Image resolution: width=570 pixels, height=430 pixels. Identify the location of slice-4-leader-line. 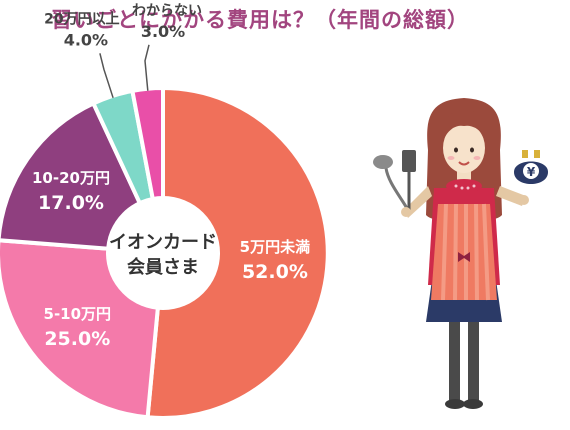
(106, 76).